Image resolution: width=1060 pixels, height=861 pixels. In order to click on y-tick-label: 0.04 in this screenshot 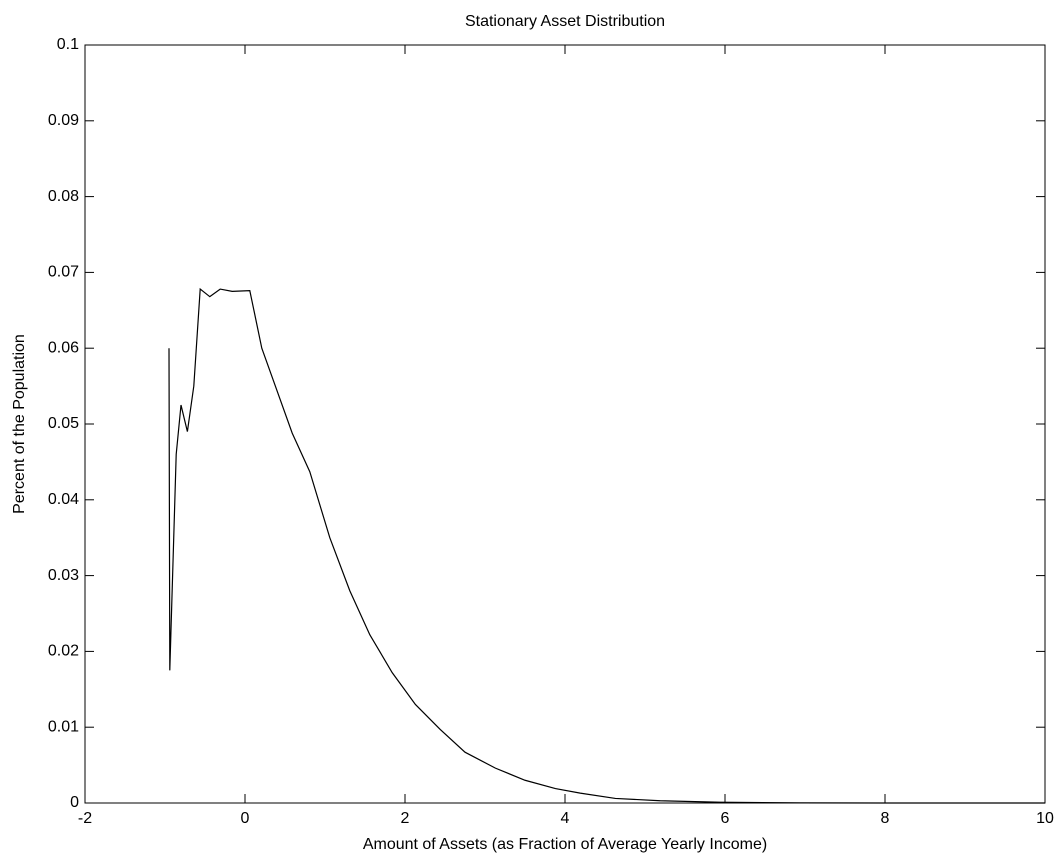, I will do `click(63, 499)`.